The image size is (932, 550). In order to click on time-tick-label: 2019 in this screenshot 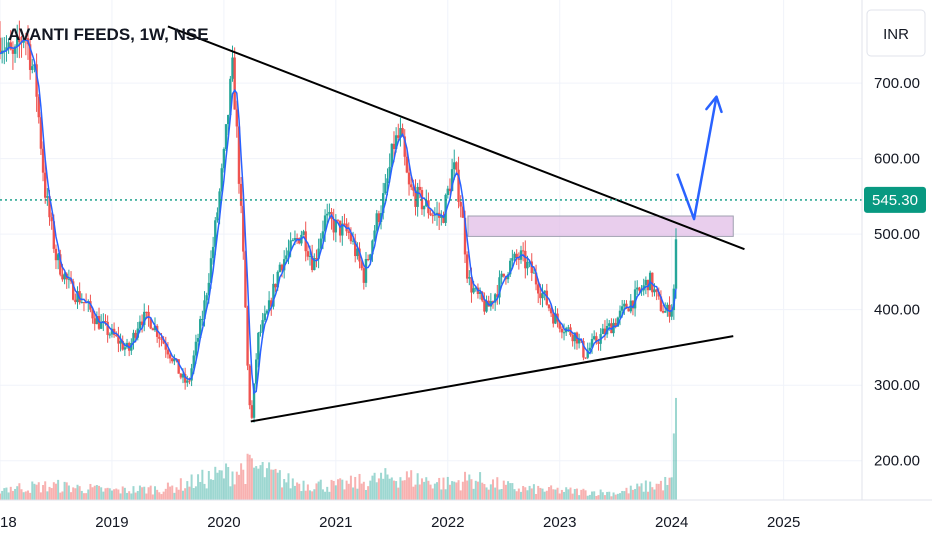, I will do `click(111, 522)`.